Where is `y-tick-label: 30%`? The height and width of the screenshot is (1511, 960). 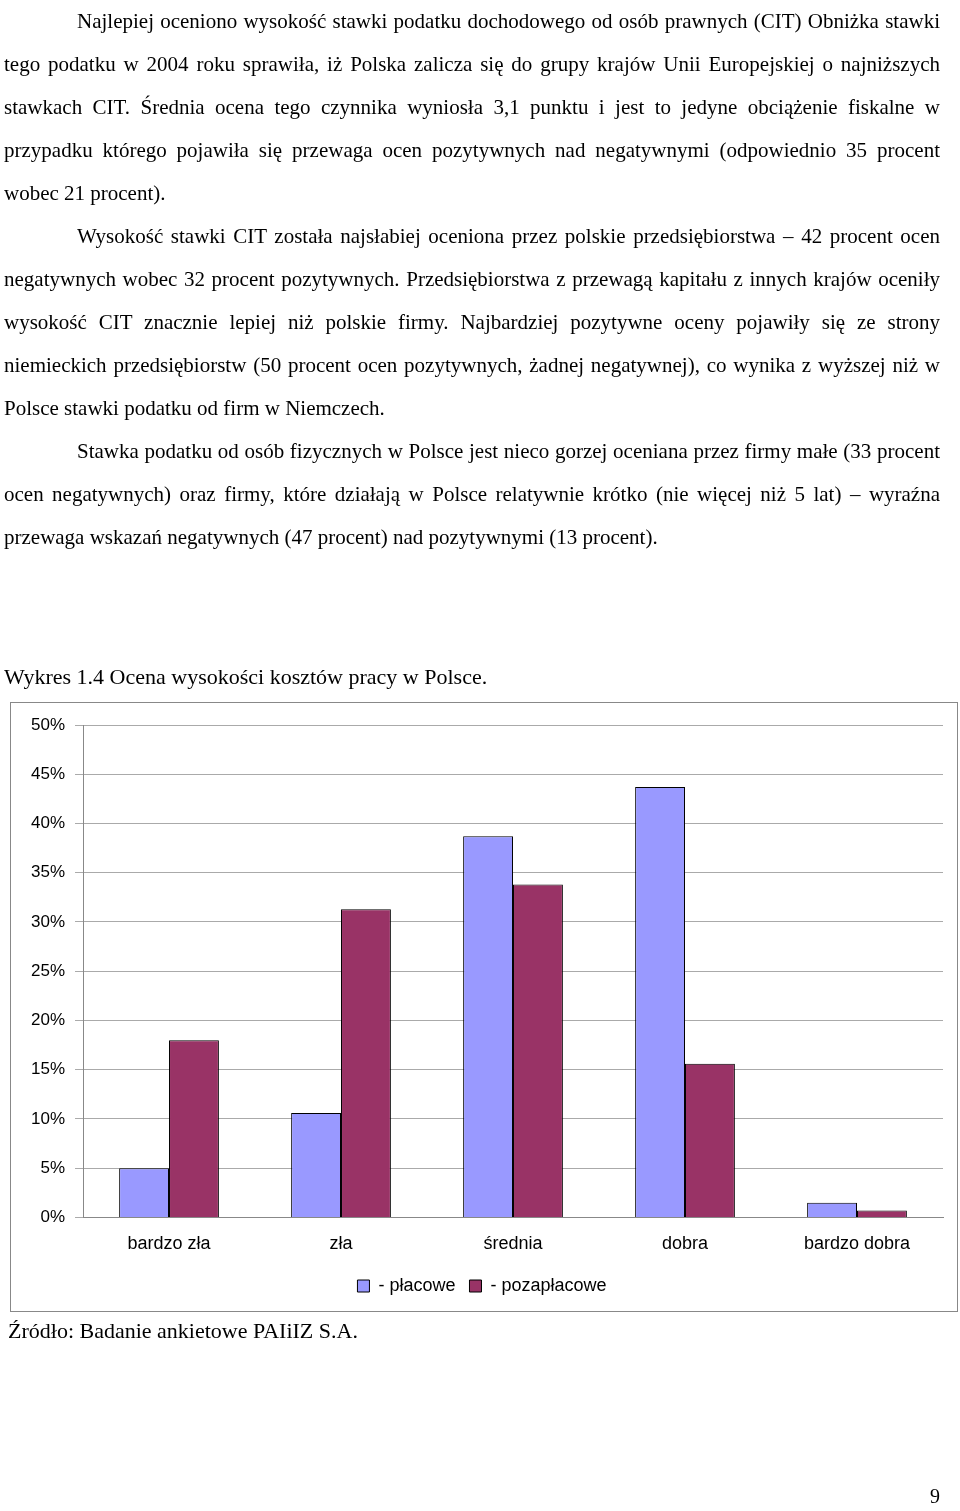
y-tick-label: 30% is located at coordinates (48, 921).